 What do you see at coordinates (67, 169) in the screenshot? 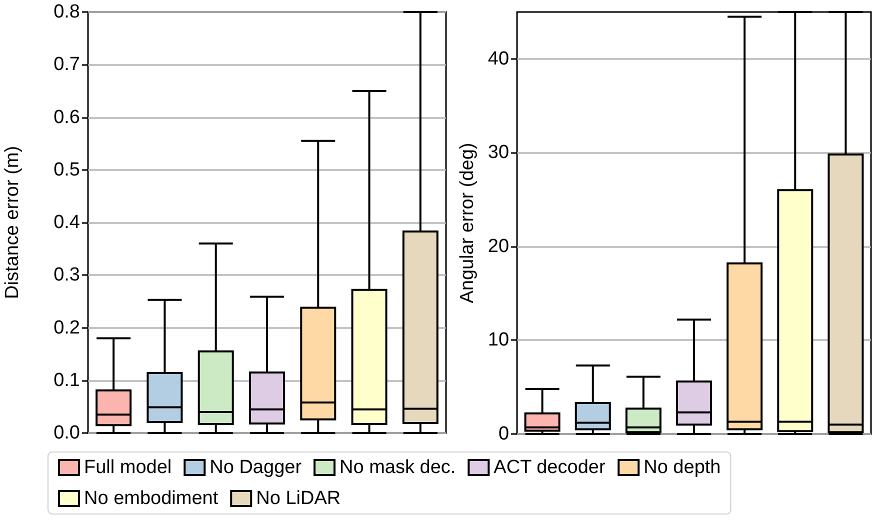
I see `y-tick-label: 0.5` at bounding box center [67, 169].